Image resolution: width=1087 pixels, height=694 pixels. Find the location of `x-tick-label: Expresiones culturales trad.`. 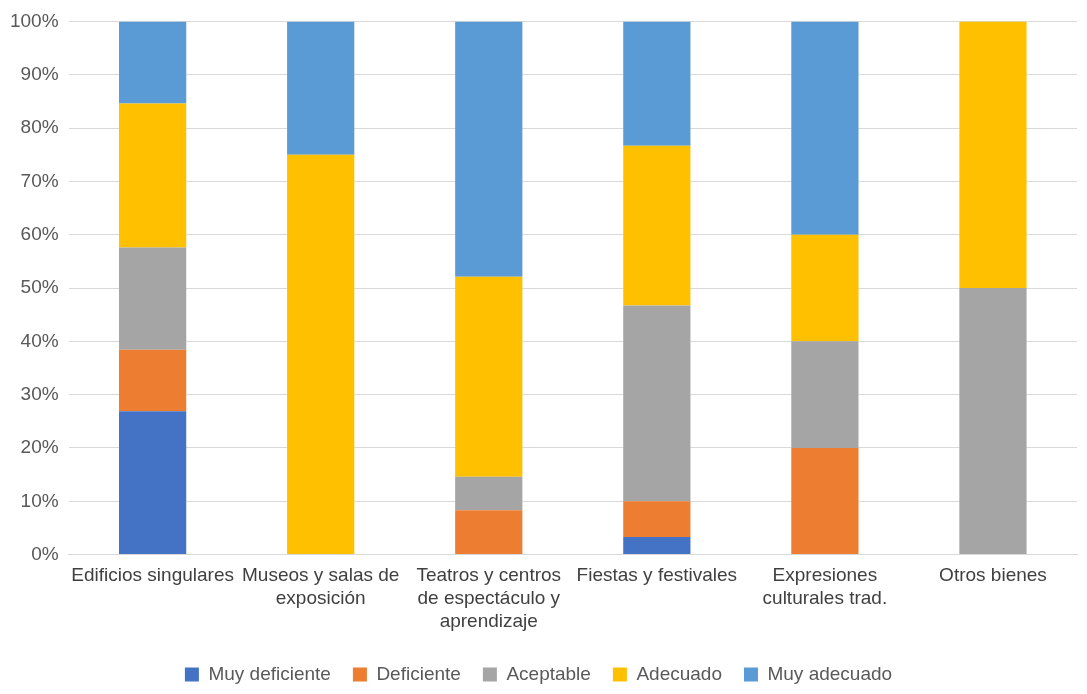

x-tick-label: Expresiones culturales trad. is located at coordinates (825, 586).